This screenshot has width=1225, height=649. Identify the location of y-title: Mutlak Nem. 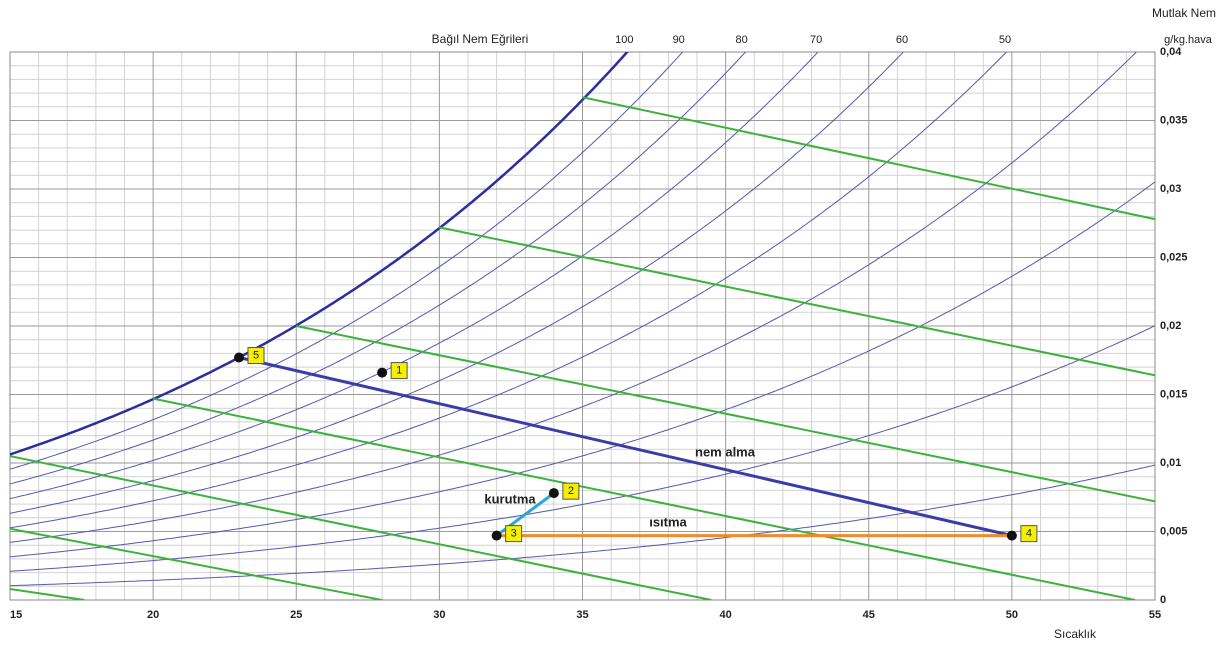
(1184, 13).